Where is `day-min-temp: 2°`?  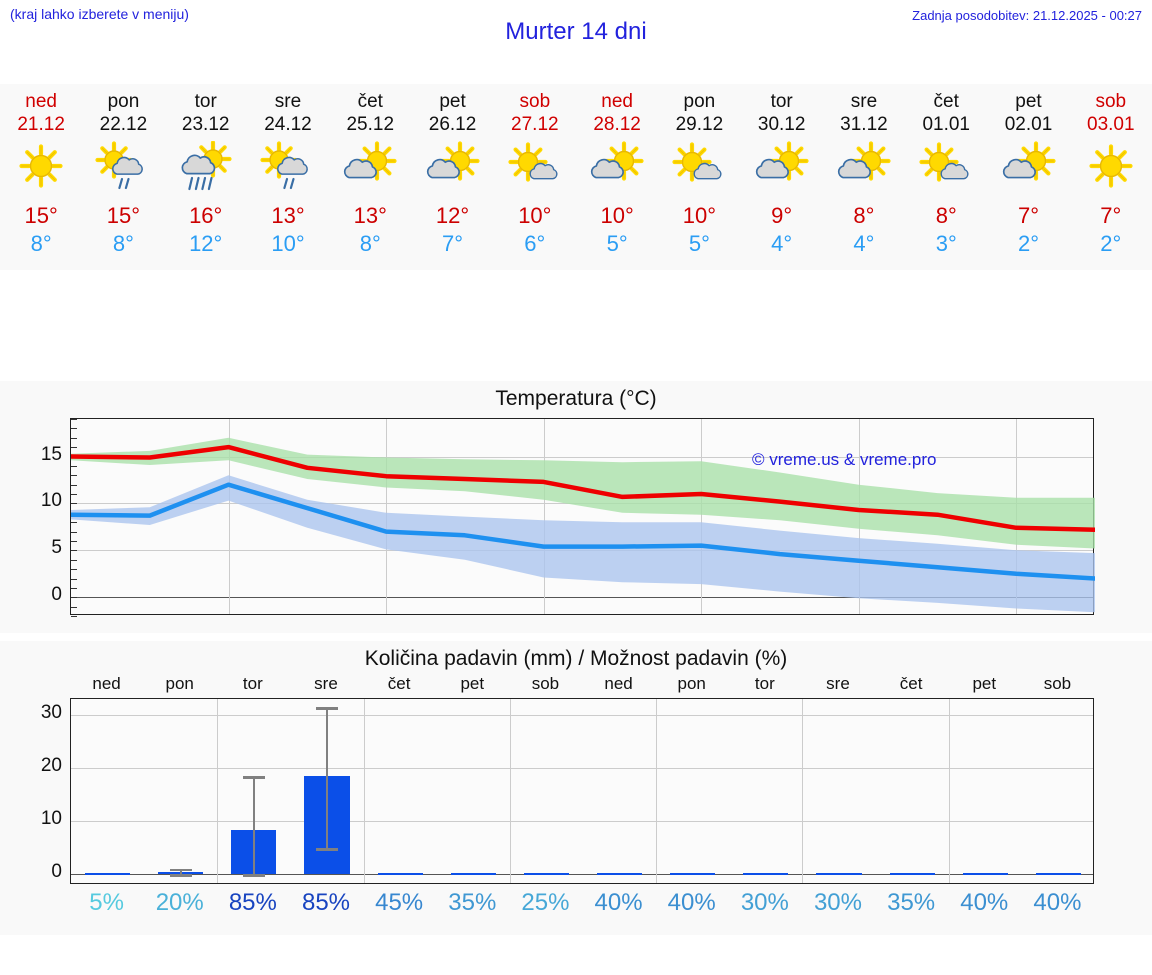 day-min-temp: 2° is located at coordinates (1028, 243).